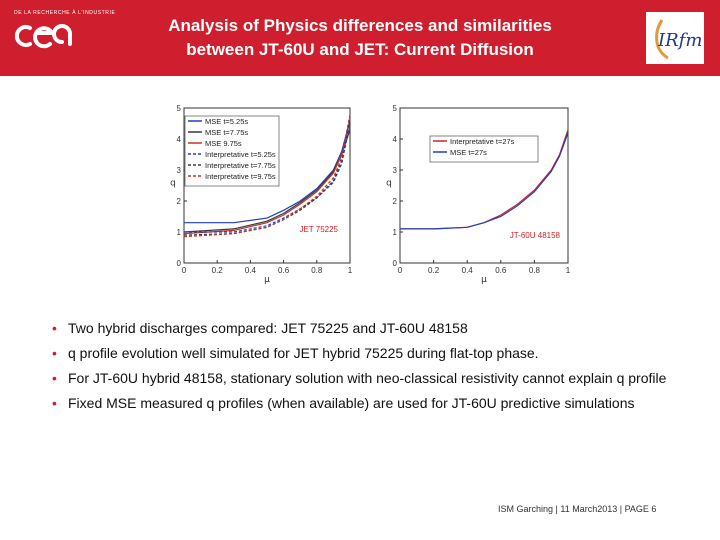 The image size is (720, 540). Describe the element at coordinates (535, 235) in the screenshot. I see `chart-annotation: JT-60U 48158` at that location.